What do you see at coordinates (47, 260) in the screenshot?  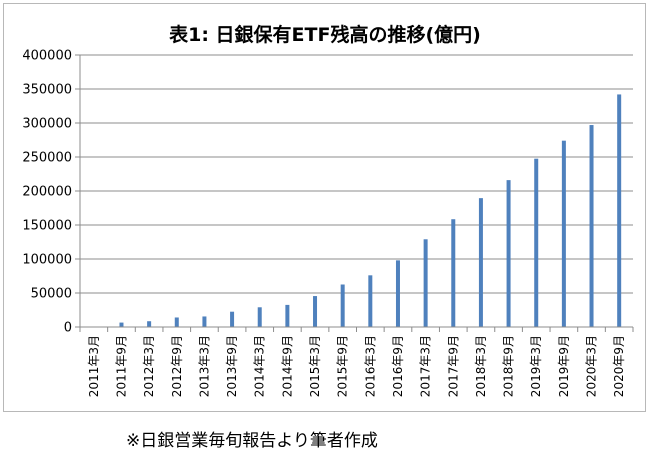 I see `y-tick-label: 100000` at bounding box center [47, 260].